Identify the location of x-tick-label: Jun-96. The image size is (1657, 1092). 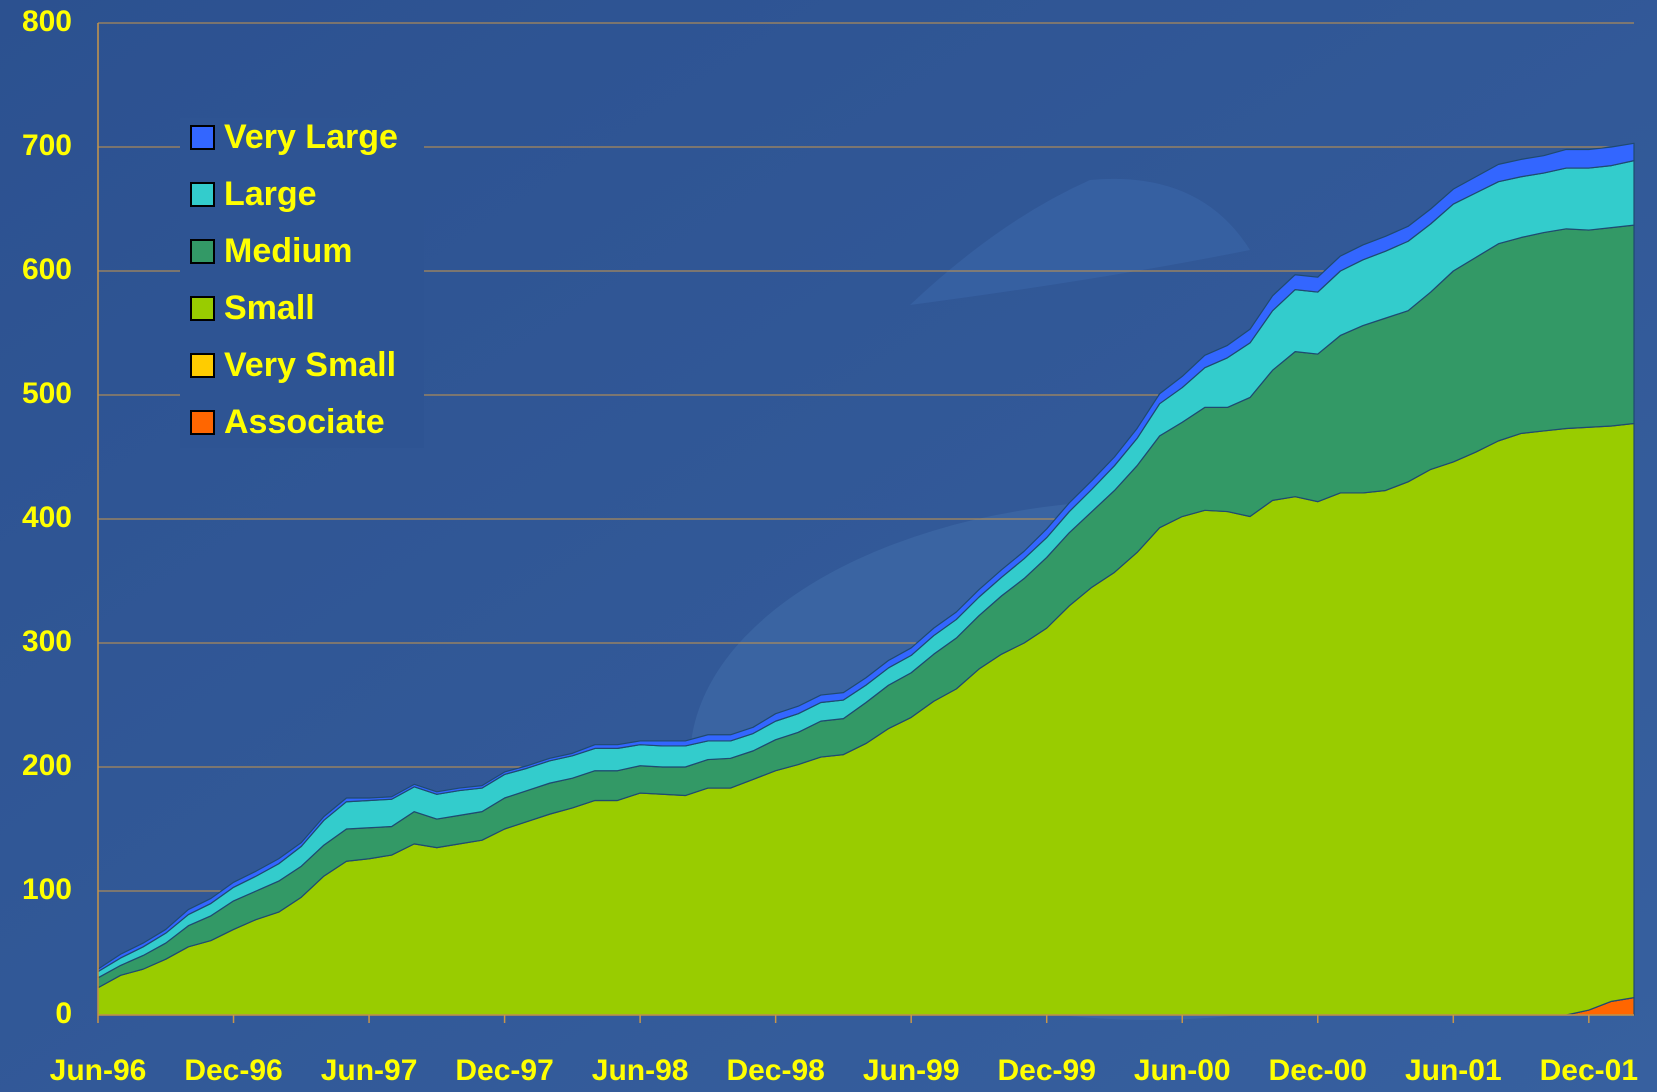
(98, 1070).